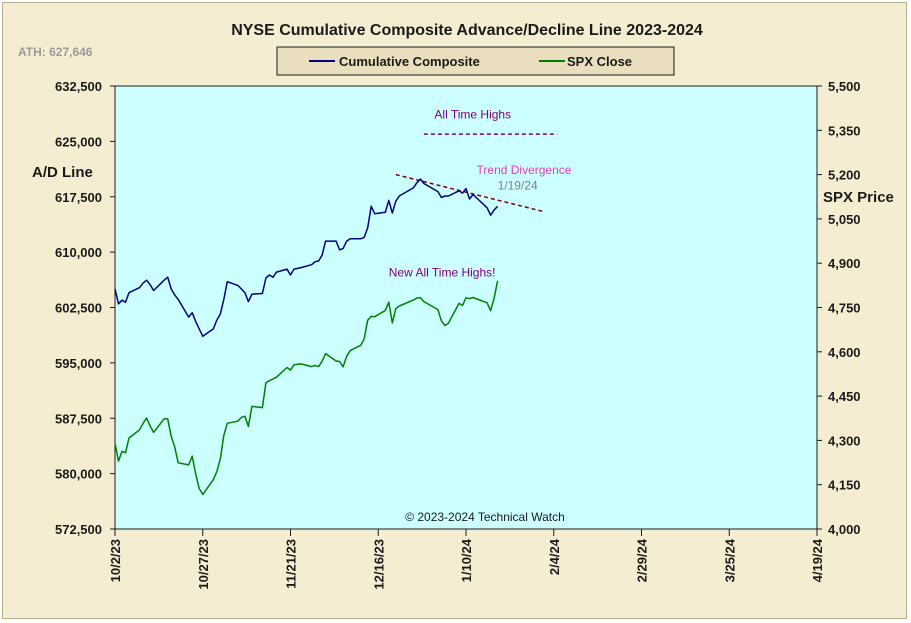 Image resolution: width=911 pixels, height=623 pixels. Describe the element at coordinates (844, 352) in the screenshot. I see `right-tick-label: 4,600` at that location.